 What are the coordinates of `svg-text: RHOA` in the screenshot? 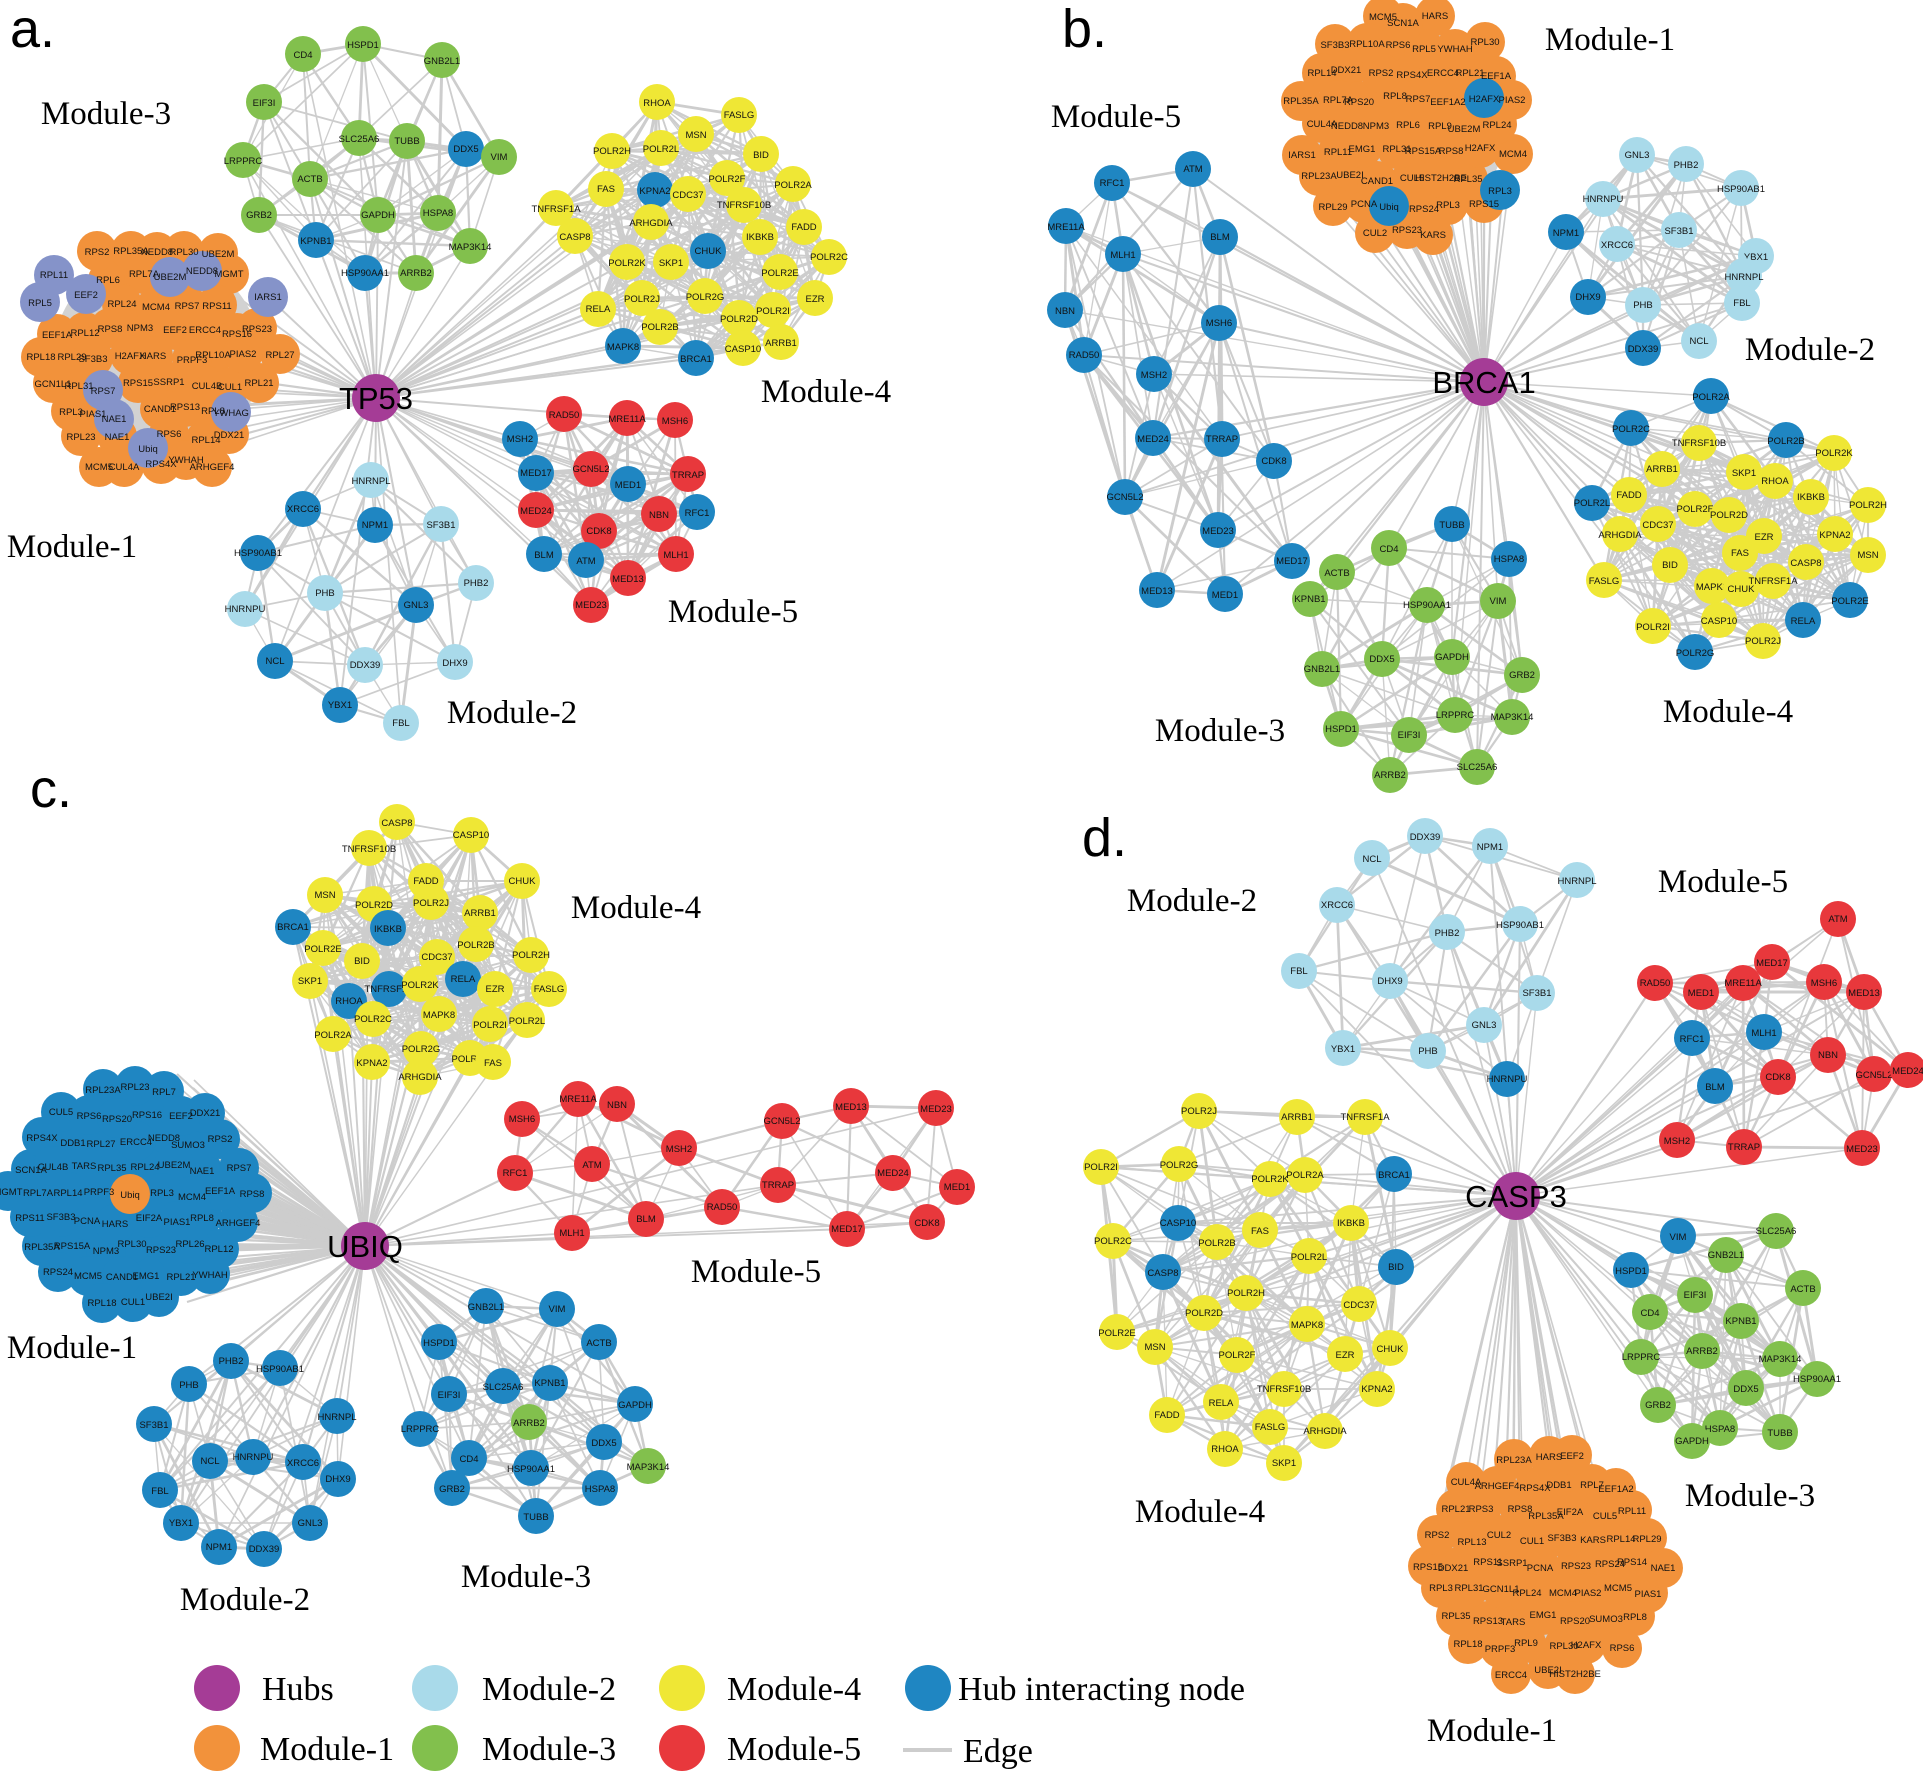 It's located at (1775, 481).